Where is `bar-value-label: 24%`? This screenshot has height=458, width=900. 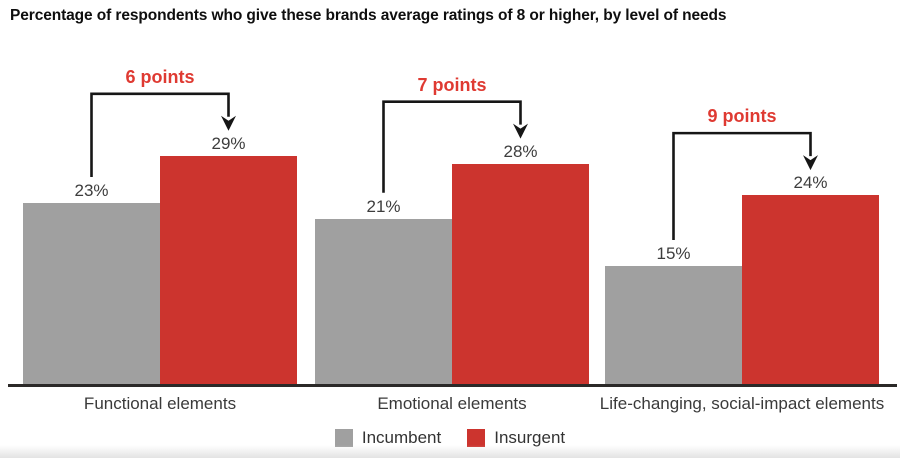 bar-value-label: 24% is located at coordinates (810, 183).